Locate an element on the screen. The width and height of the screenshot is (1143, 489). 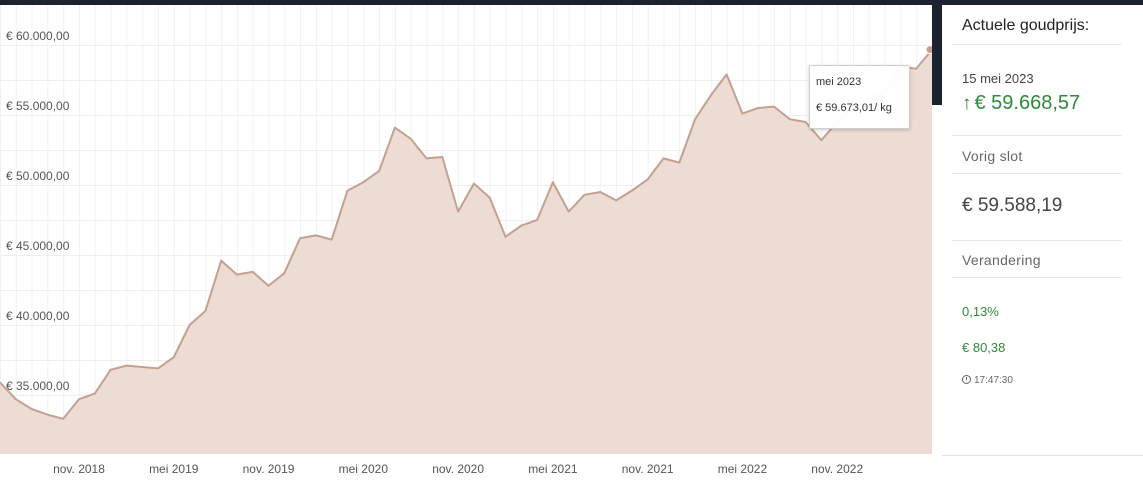
current-price-value: € 59.668,57 is located at coordinates (1027, 103).